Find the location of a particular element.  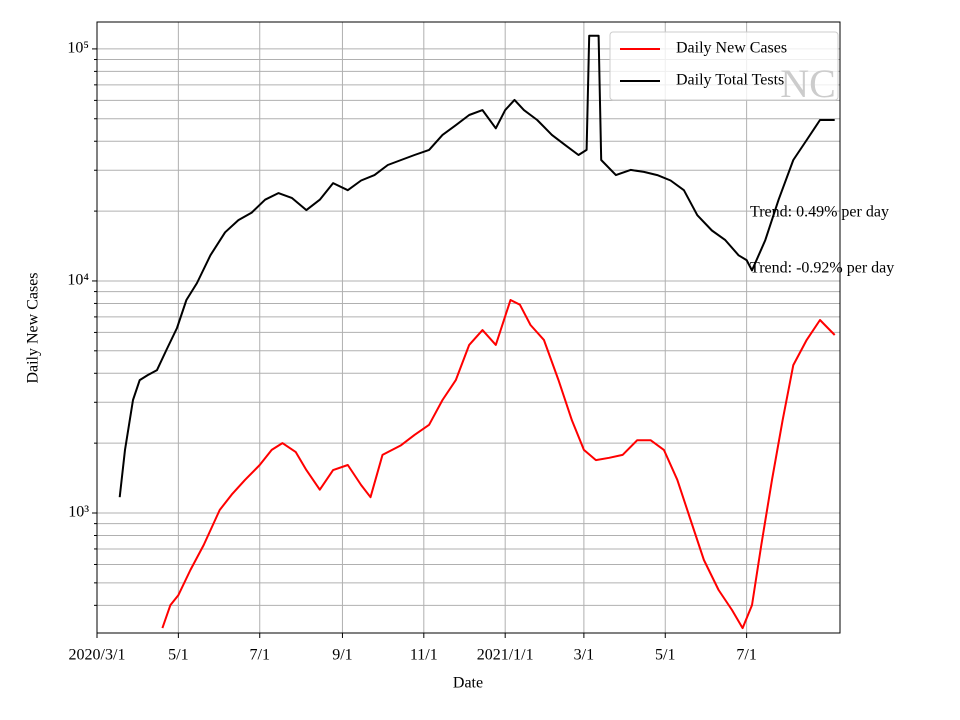

legend-box is located at coordinates (724, 66).